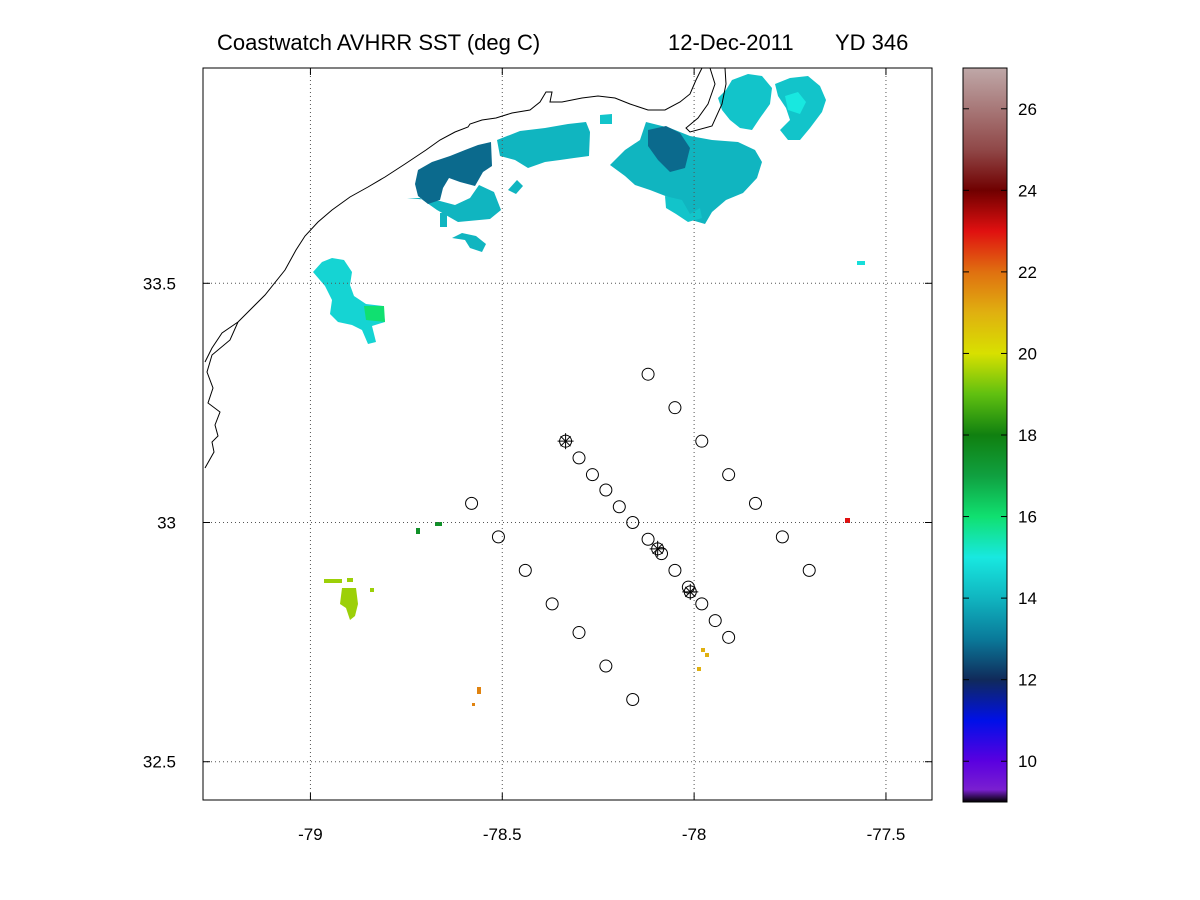 This screenshot has width=1200, height=900. Describe the element at coordinates (795, 103) in the screenshot. I see `sst-patch-northeast-warm` at that location.